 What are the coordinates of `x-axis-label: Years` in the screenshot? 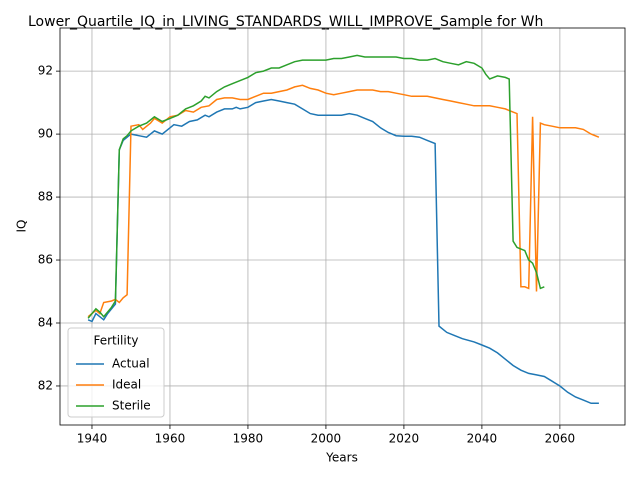 It's located at (341, 458).